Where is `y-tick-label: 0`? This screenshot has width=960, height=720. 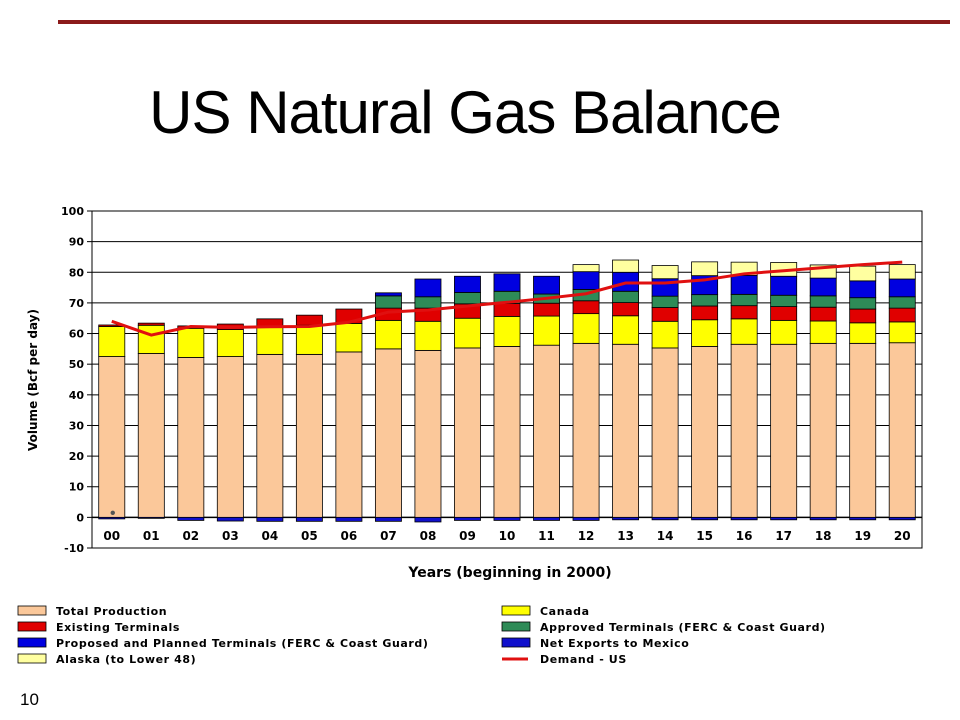 y-tick-label: 0 is located at coordinates (80, 517).